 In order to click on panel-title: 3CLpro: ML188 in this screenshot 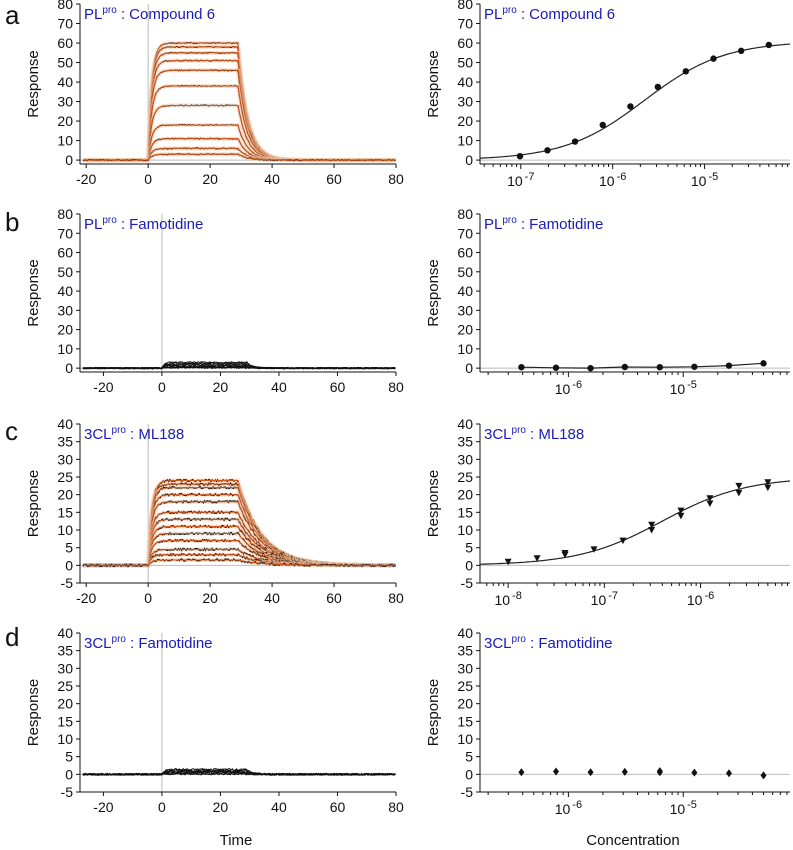, I will do `click(534, 434)`.